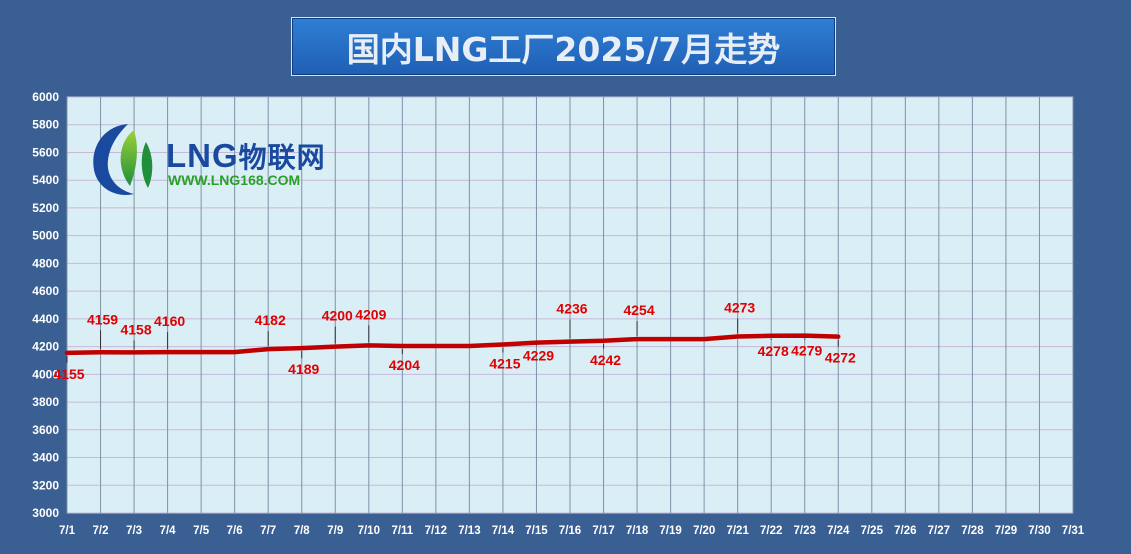 This screenshot has height=554, width=1131. Describe the element at coordinates (872, 531) in the screenshot. I see `x-tick-label: 7/25` at that location.